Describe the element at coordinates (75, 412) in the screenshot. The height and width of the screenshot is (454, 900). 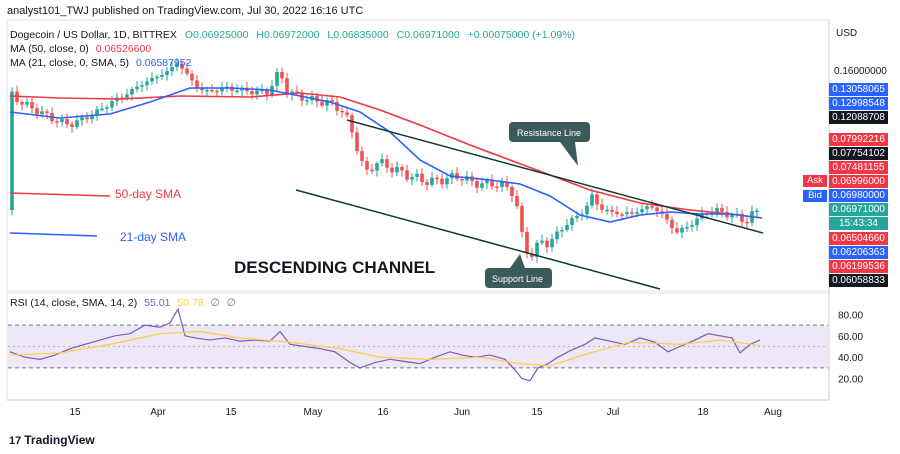
I see `time-tick-0: 15` at that location.